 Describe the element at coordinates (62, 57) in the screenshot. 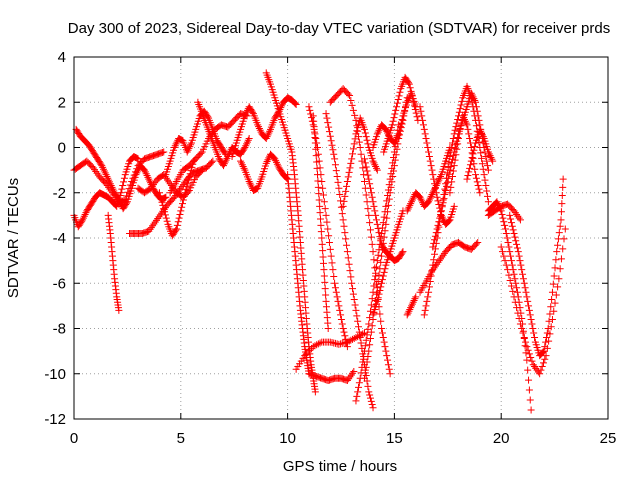

I see `y-tick-label: 4` at that location.